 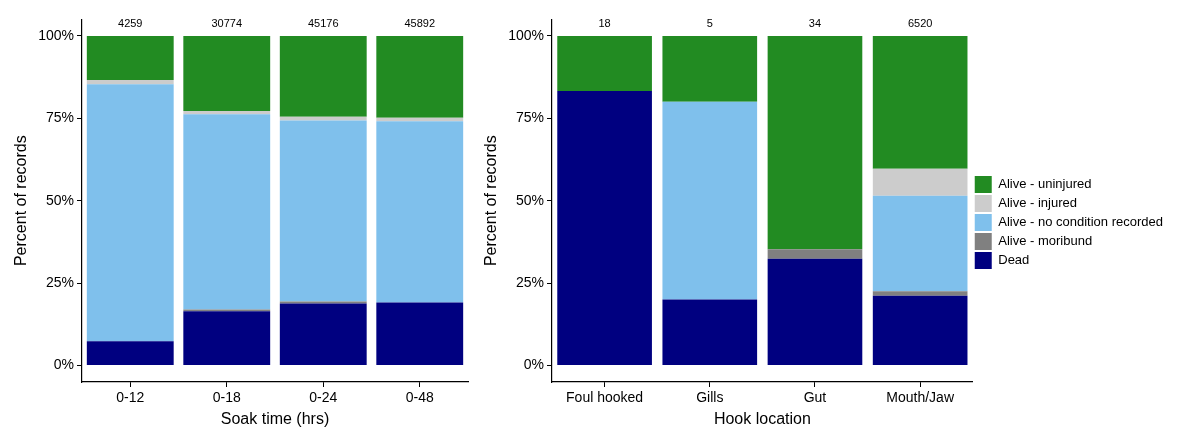 I want to click on x-tick-label: 0-48, so click(x=419, y=397).